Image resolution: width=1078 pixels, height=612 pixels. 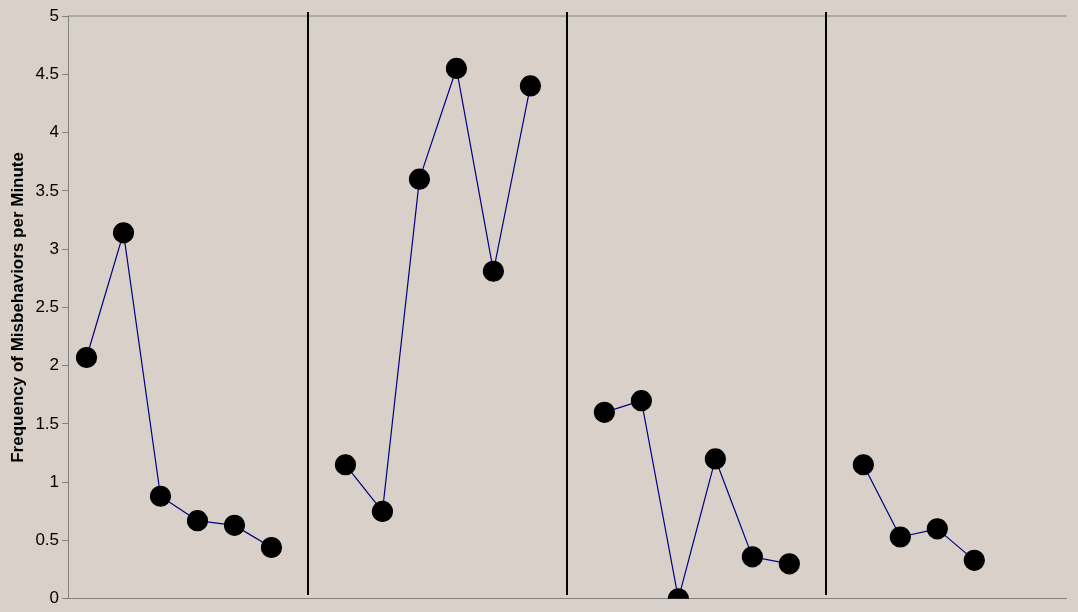 What do you see at coordinates (54, 15) in the screenshot?
I see `y-tick-label: 5` at bounding box center [54, 15].